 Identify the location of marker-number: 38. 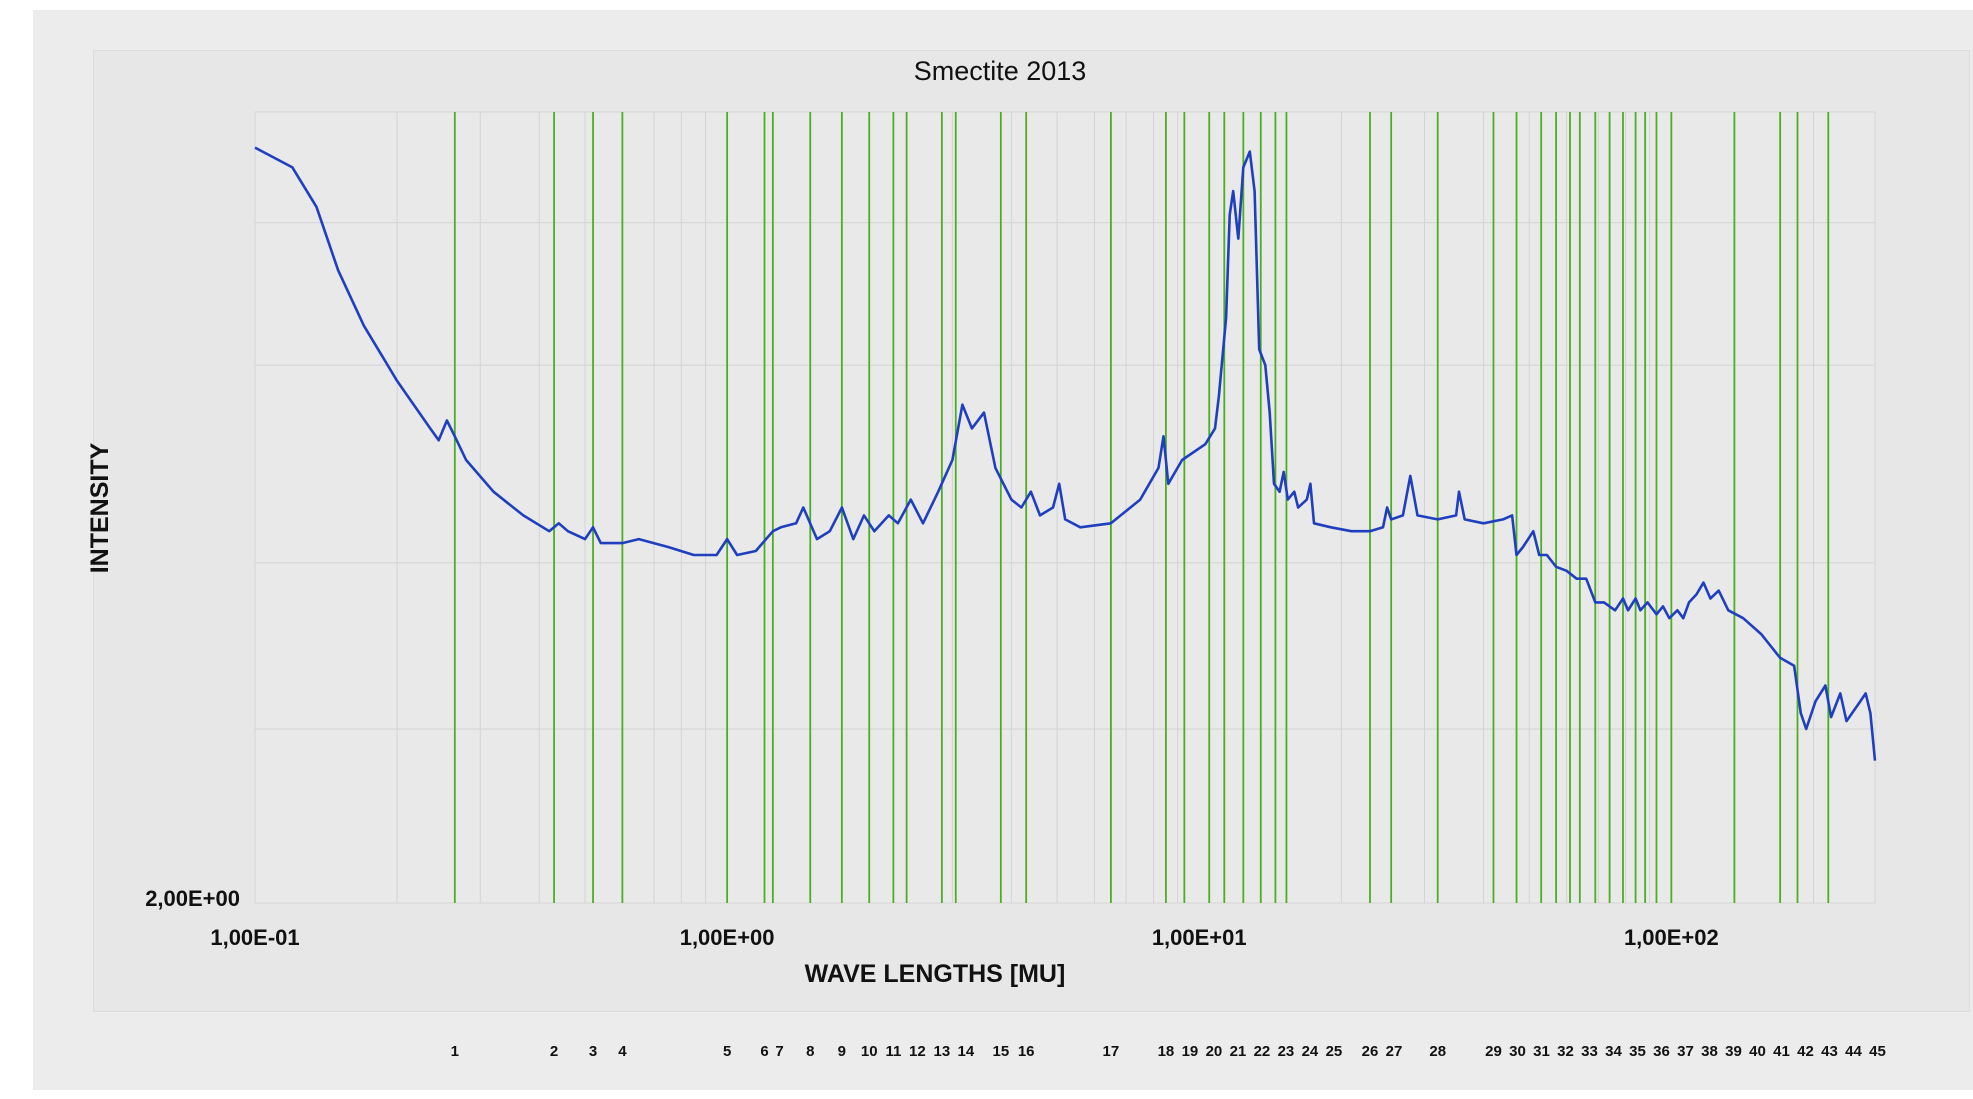
(1709, 1051).